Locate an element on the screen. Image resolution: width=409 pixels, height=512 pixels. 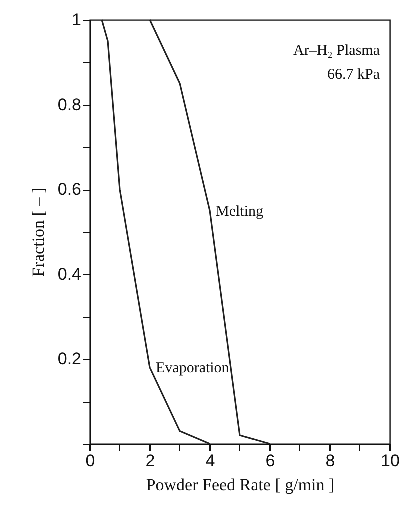
series-label: Melting is located at coordinates (240, 212).